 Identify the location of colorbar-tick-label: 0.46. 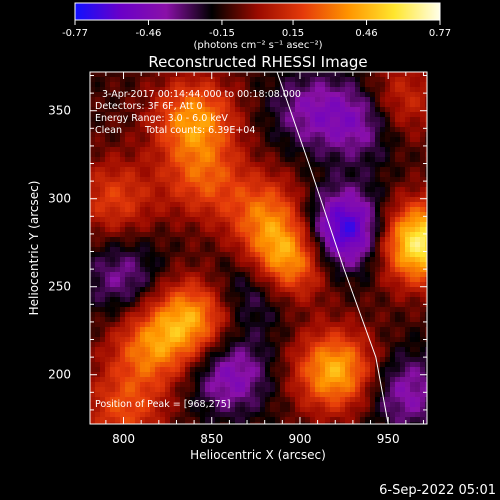
(366, 33).